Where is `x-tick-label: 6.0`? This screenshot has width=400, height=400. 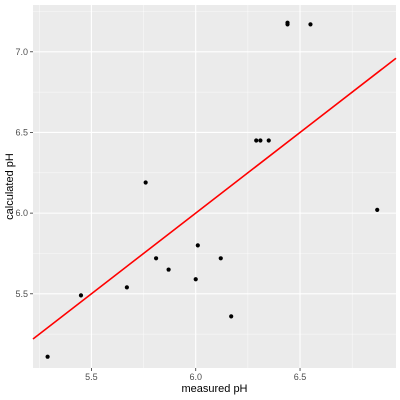
x-tick-label: 6.0 is located at coordinates (195, 377).